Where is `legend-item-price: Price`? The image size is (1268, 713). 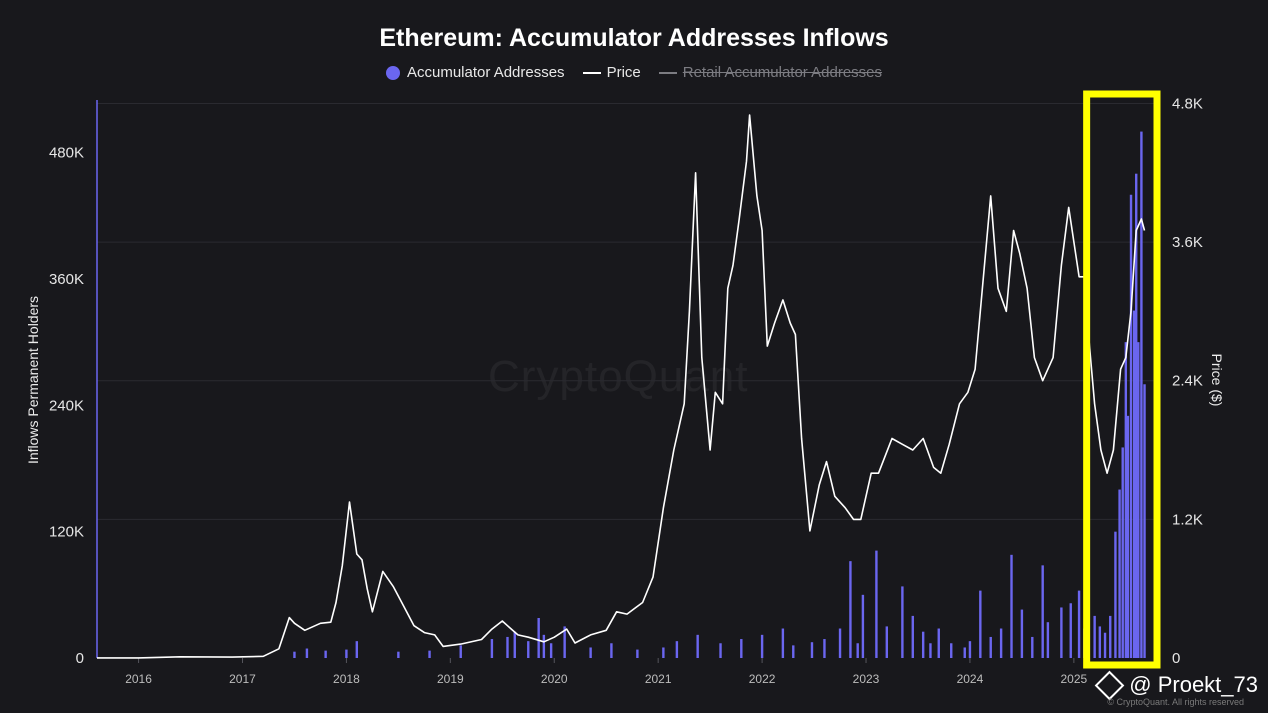 legend-item-price: Price is located at coordinates (611, 72).